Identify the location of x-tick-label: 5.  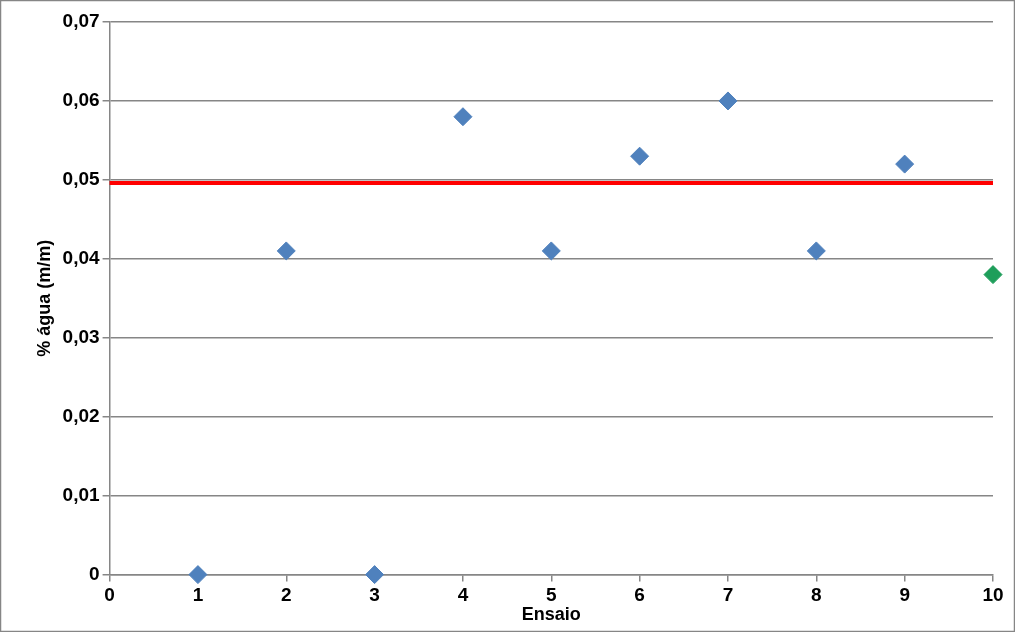
(551, 595).